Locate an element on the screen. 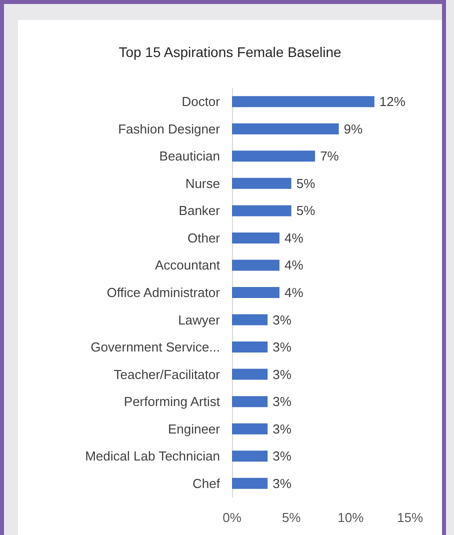  y-tick-label: Beautician is located at coordinates (189, 156).